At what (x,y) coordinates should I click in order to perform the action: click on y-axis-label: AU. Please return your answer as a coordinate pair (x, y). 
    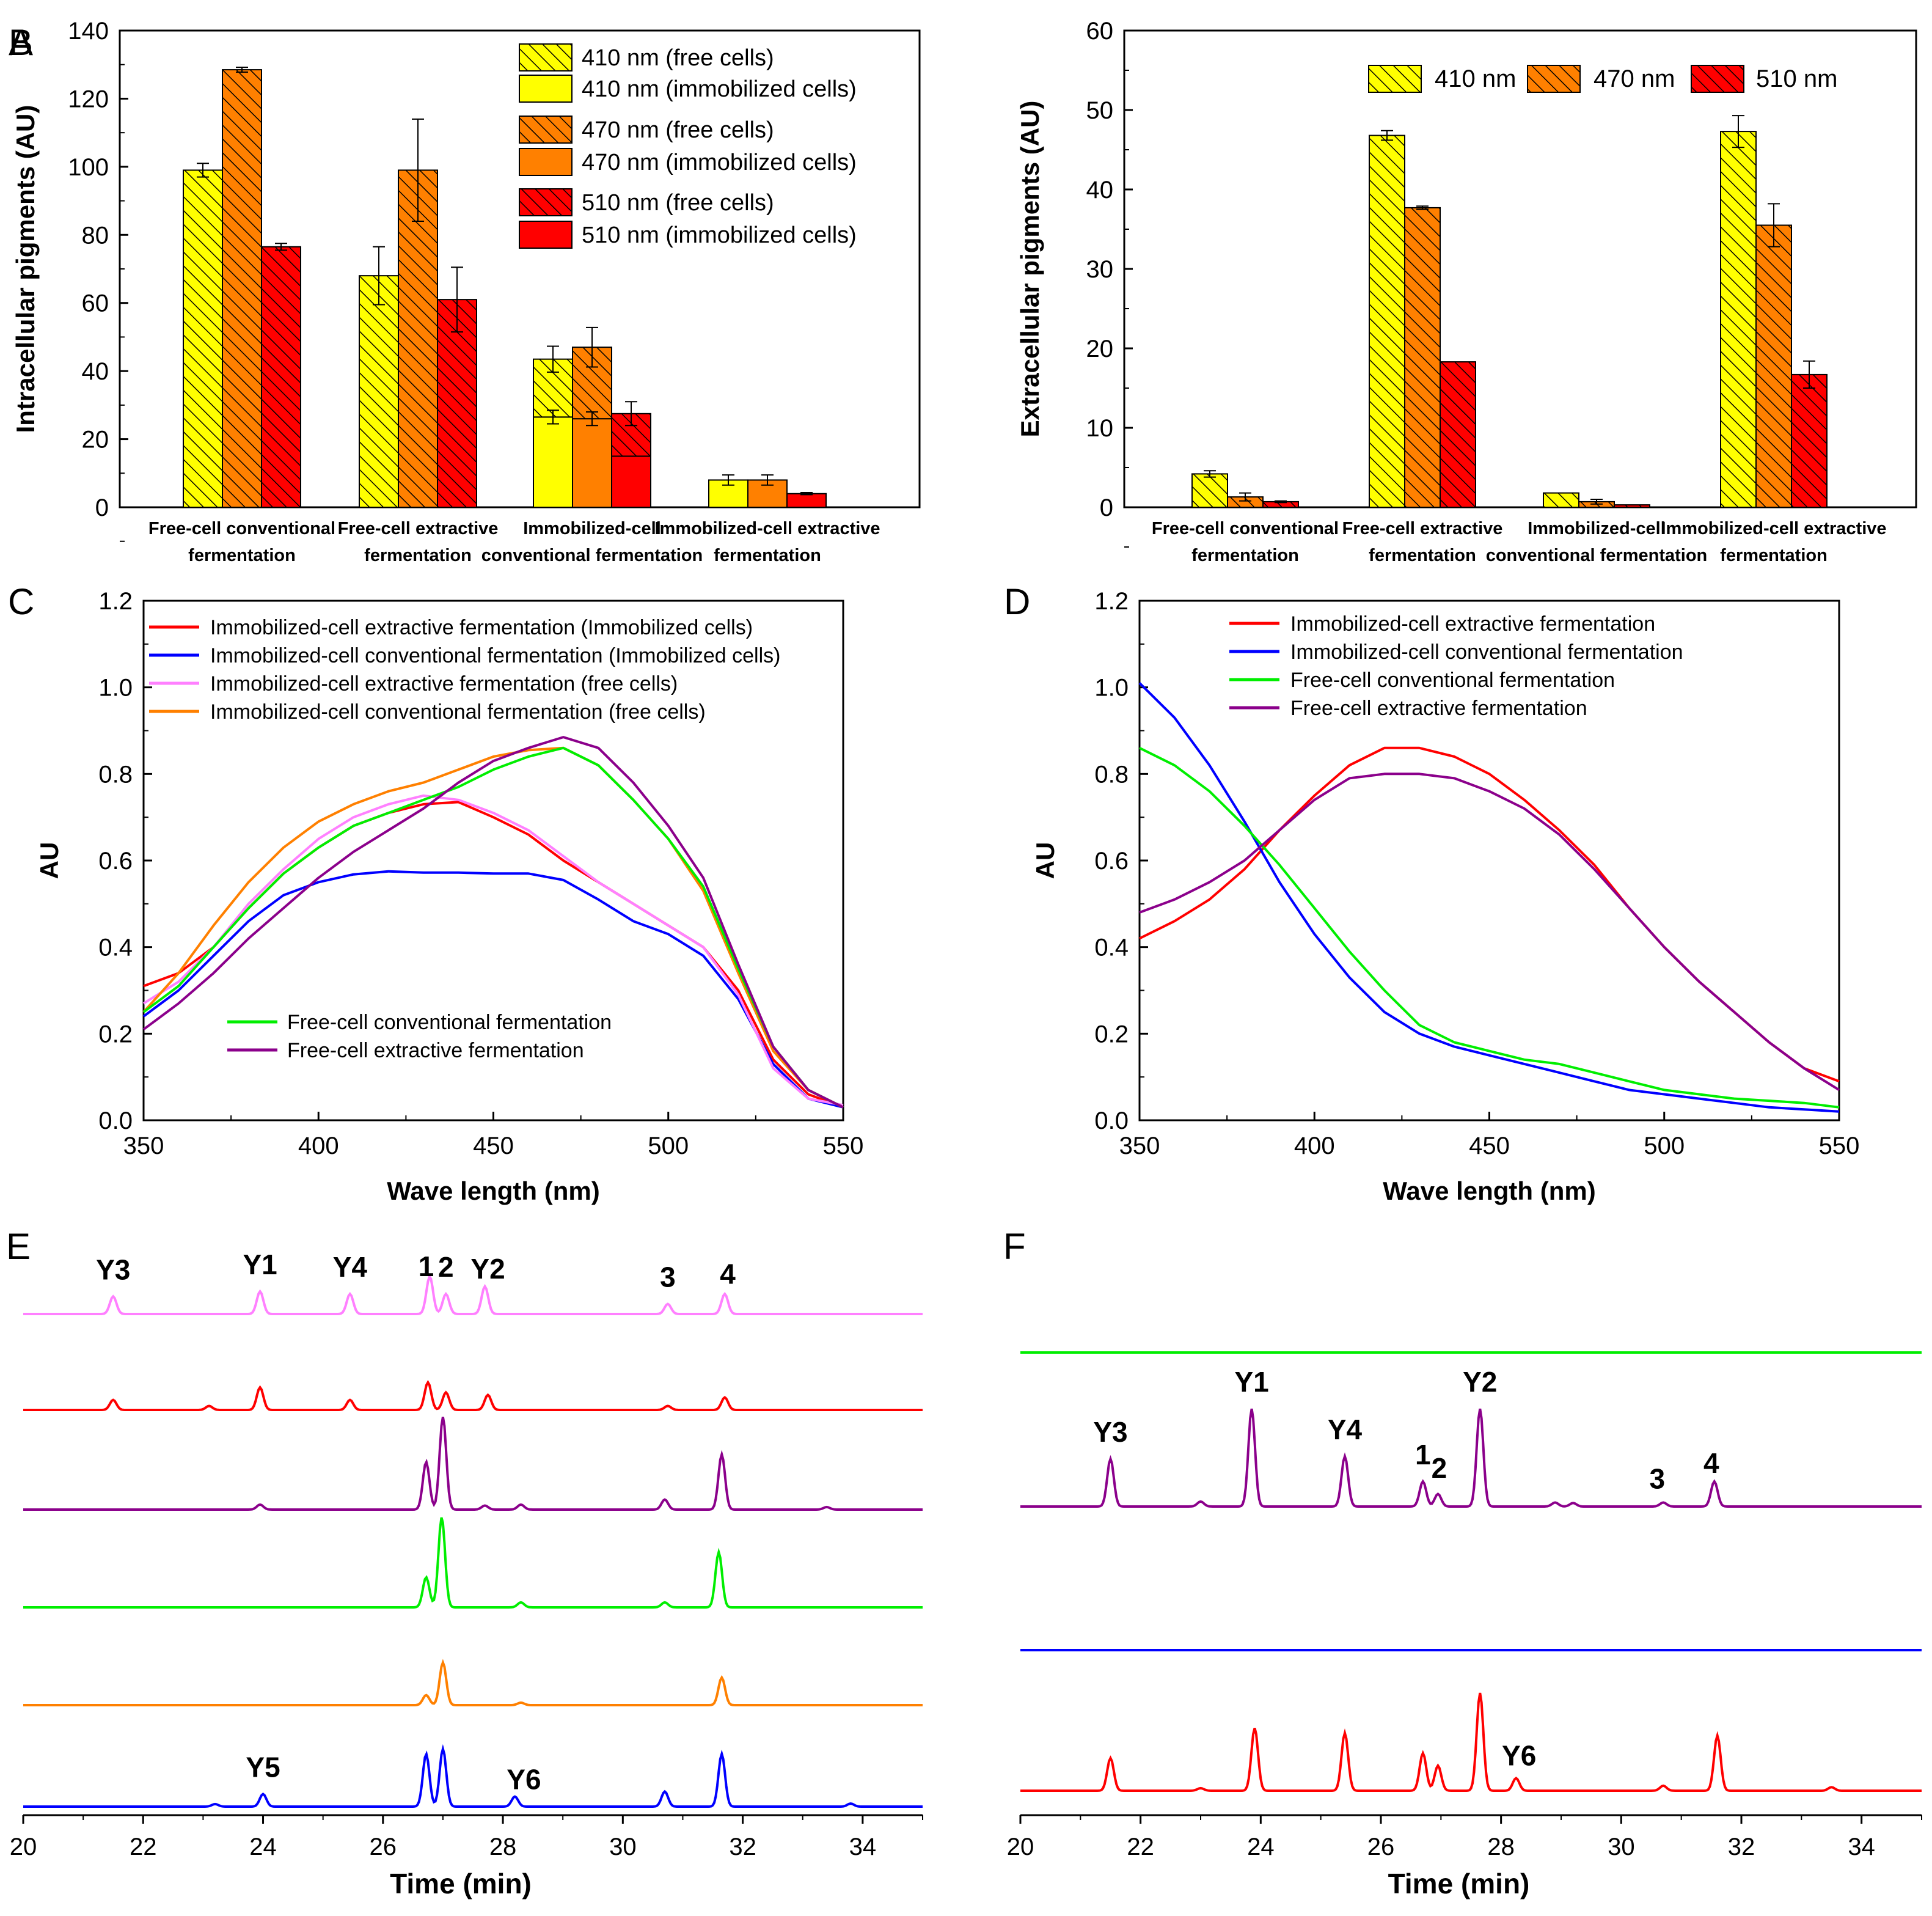
    Looking at the image, I should click on (1045, 860).